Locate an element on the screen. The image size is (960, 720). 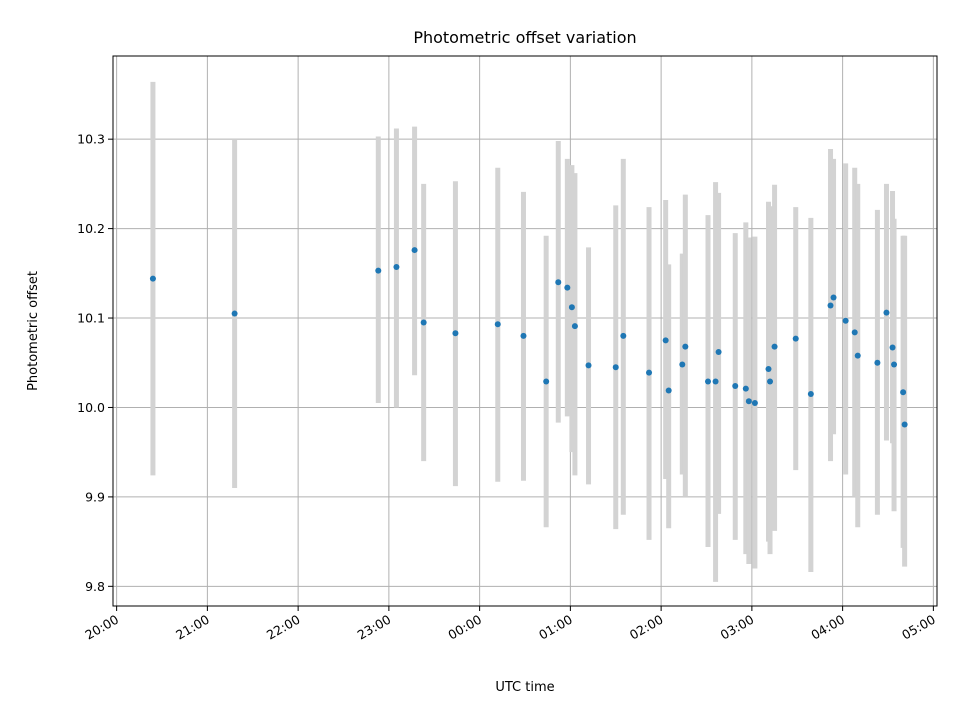
y-axis-label: Photometric offset is located at coordinates (33, 331).